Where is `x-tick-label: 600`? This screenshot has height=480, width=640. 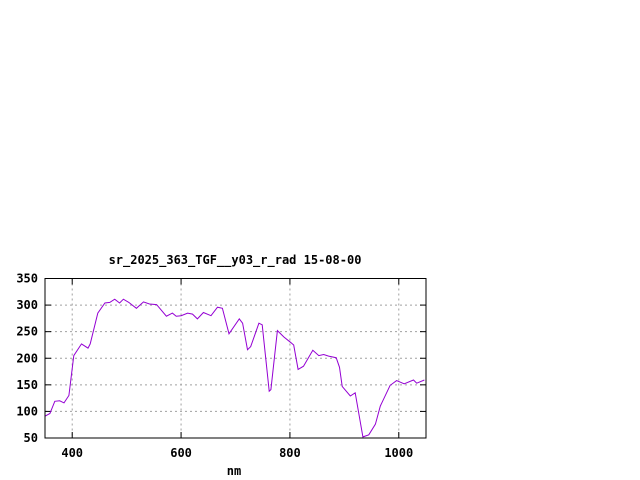 x-tick-label: 600 is located at coordinates (181, 453).